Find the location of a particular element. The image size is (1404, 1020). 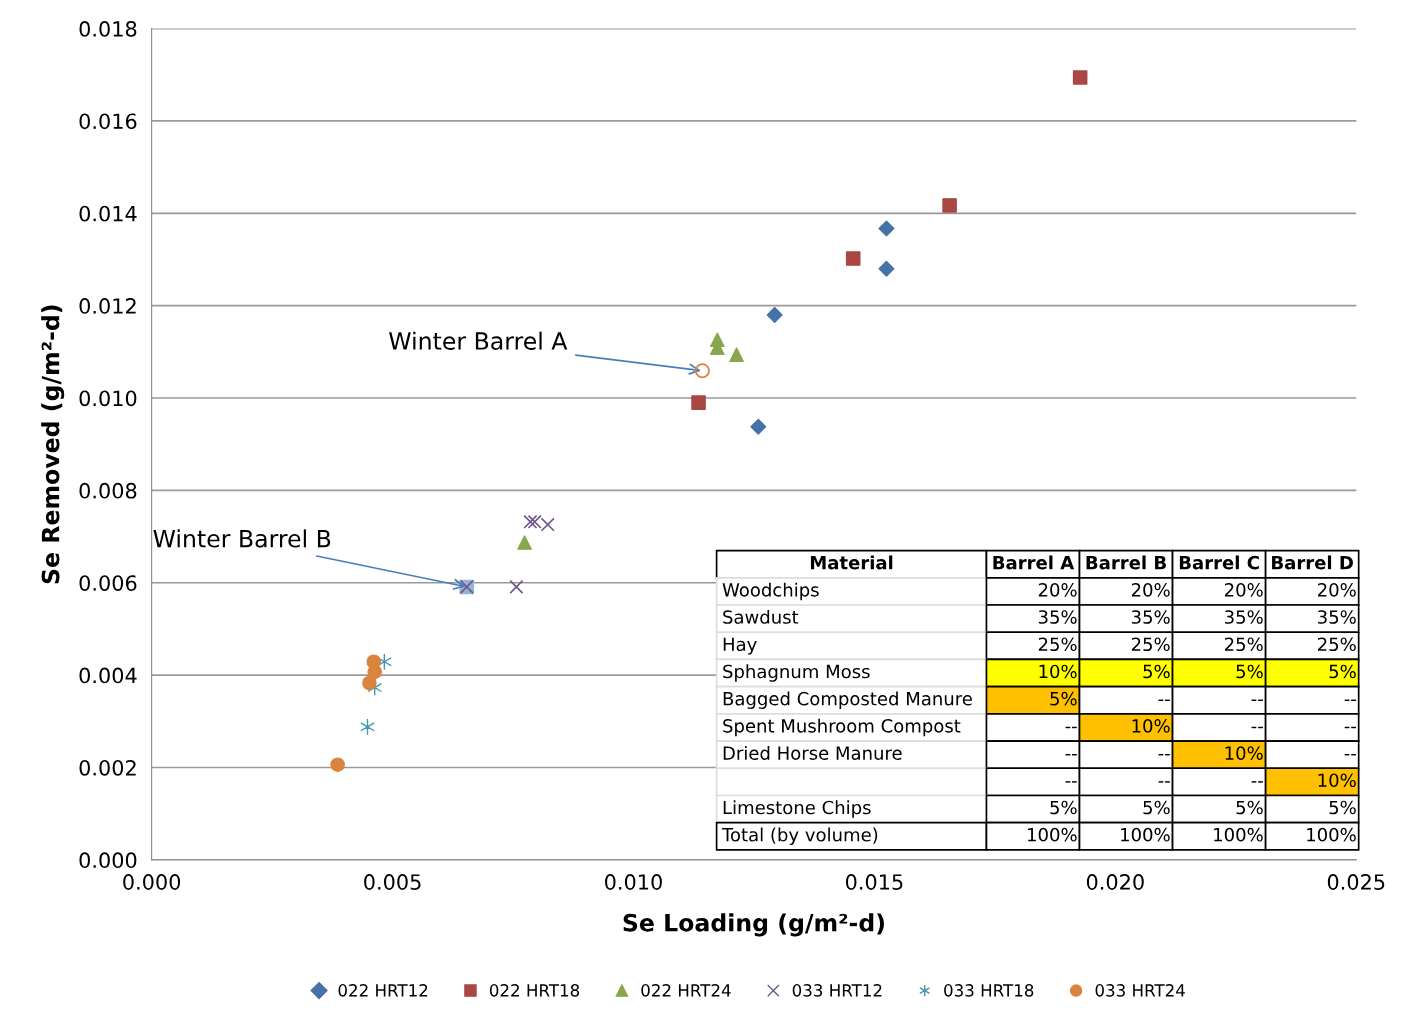

legend-label: 022 HRT12 is located at coordinates (383, 990).